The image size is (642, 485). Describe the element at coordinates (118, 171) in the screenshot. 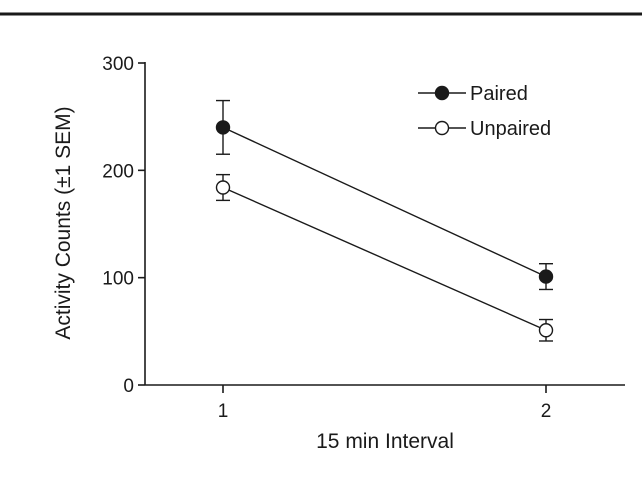

I see `y-tick-label-2: 200` at that location.